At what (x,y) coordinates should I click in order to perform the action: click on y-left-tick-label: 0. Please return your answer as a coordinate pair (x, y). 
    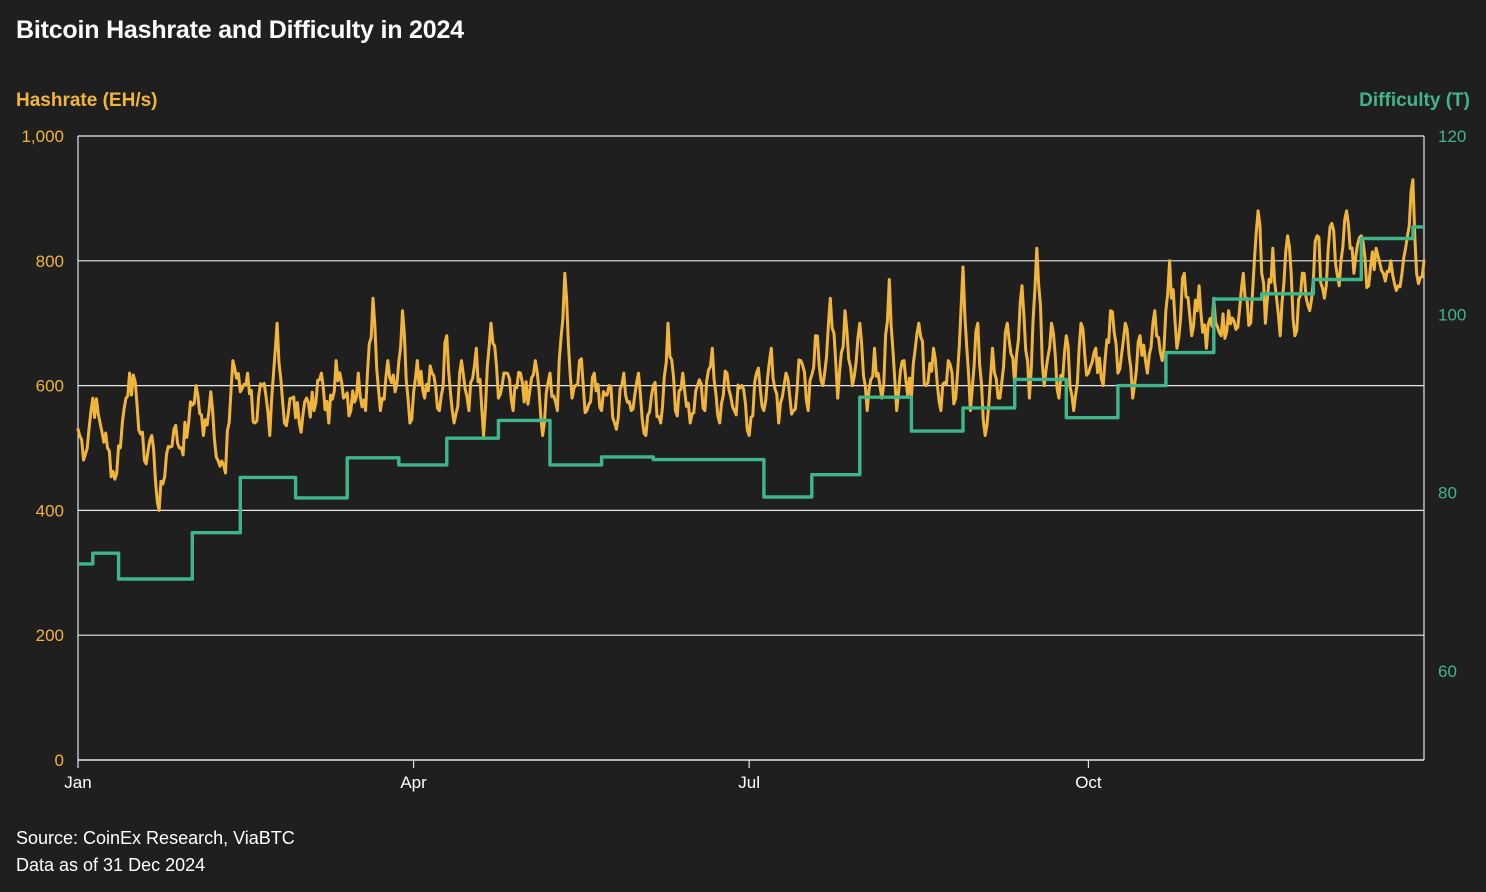
    Looking at the image, I should click on (59, 760).